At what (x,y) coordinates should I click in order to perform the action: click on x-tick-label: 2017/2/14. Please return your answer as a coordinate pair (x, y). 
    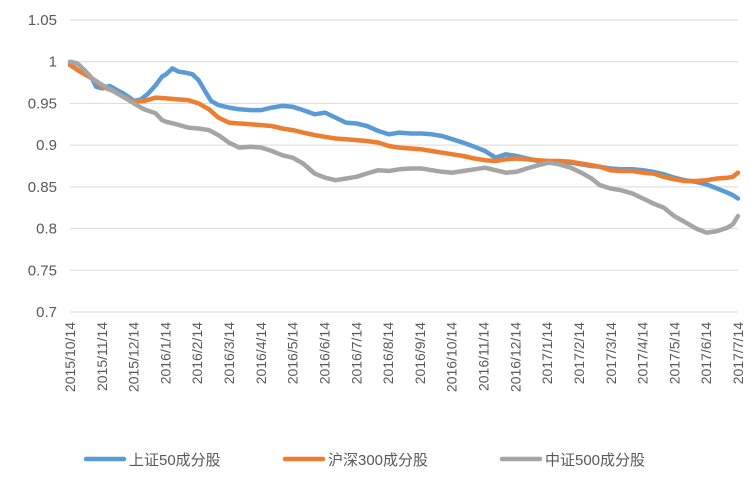
    Looking at the image, I should click on (579, 353).